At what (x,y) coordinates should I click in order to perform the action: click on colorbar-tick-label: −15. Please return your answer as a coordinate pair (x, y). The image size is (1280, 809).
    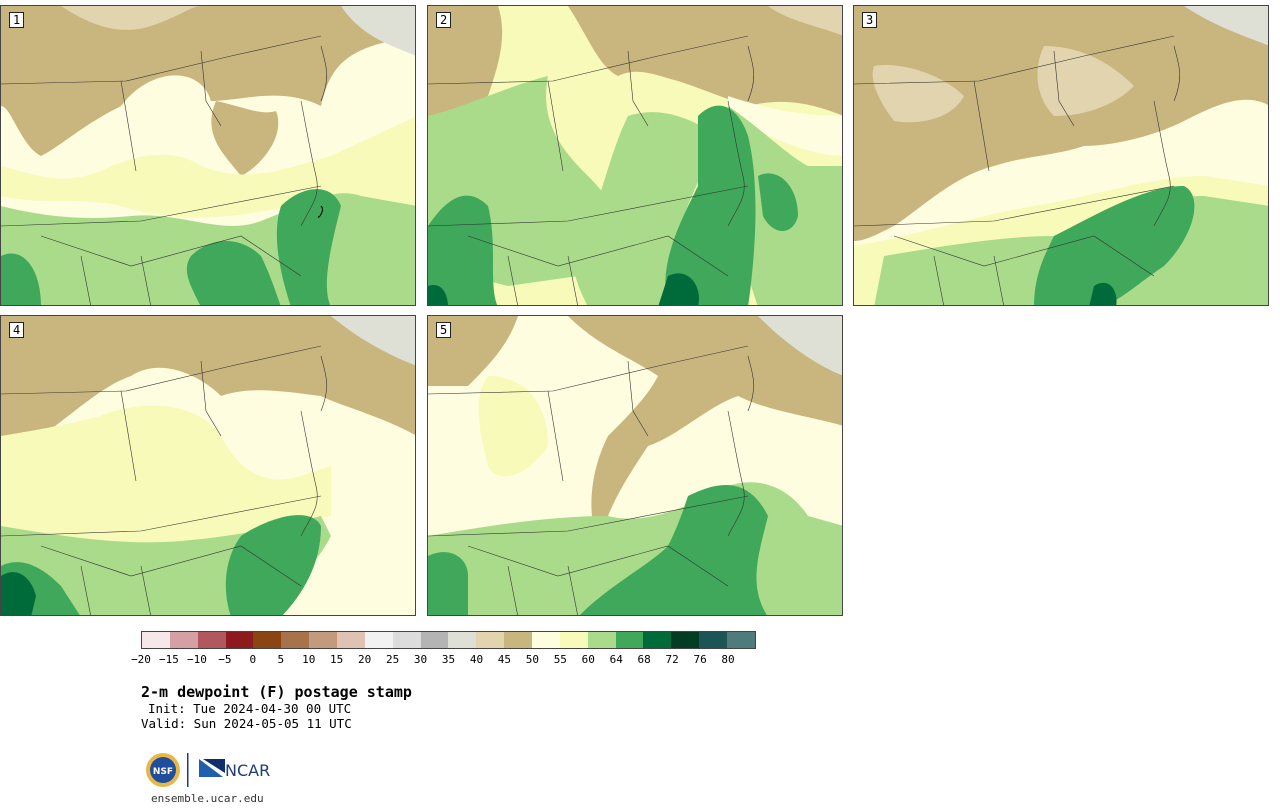
    Looking at the image, I should click on (169, 659).